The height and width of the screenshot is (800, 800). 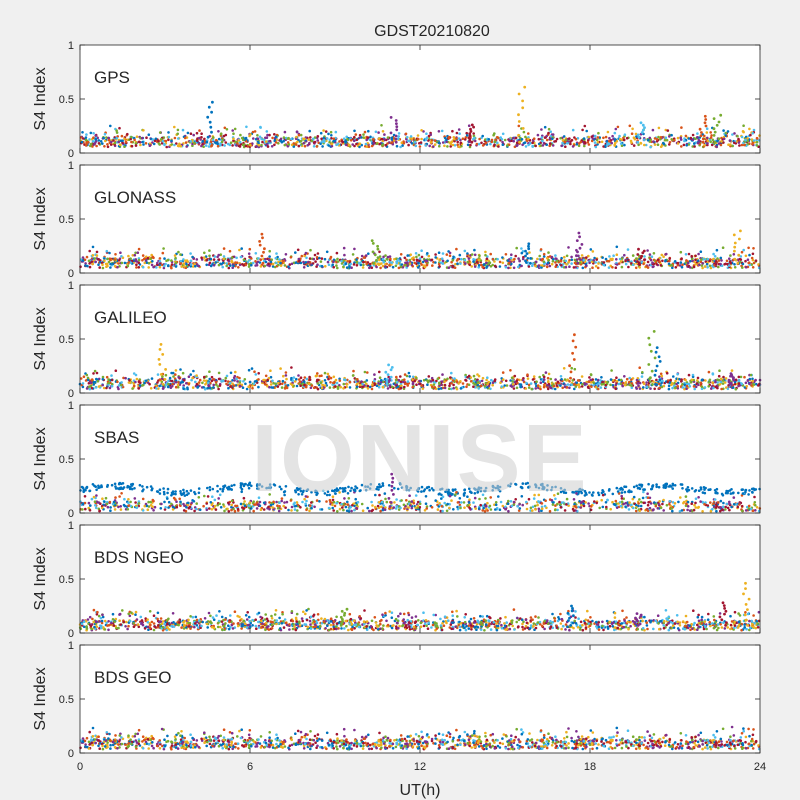 I want to click on chart-title: GDST20210820, so click(x=432, y=31).